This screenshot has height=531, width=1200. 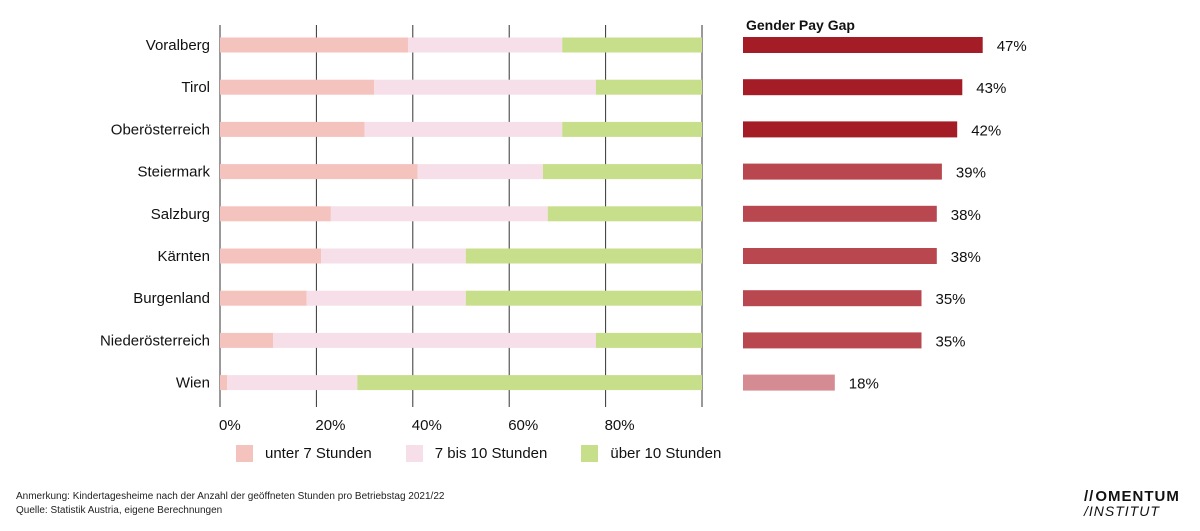 What do you see at coordinates (183, 256) in the screenshot?
I see `region-label-5: Kärnten` at bounding box center [183, 256].